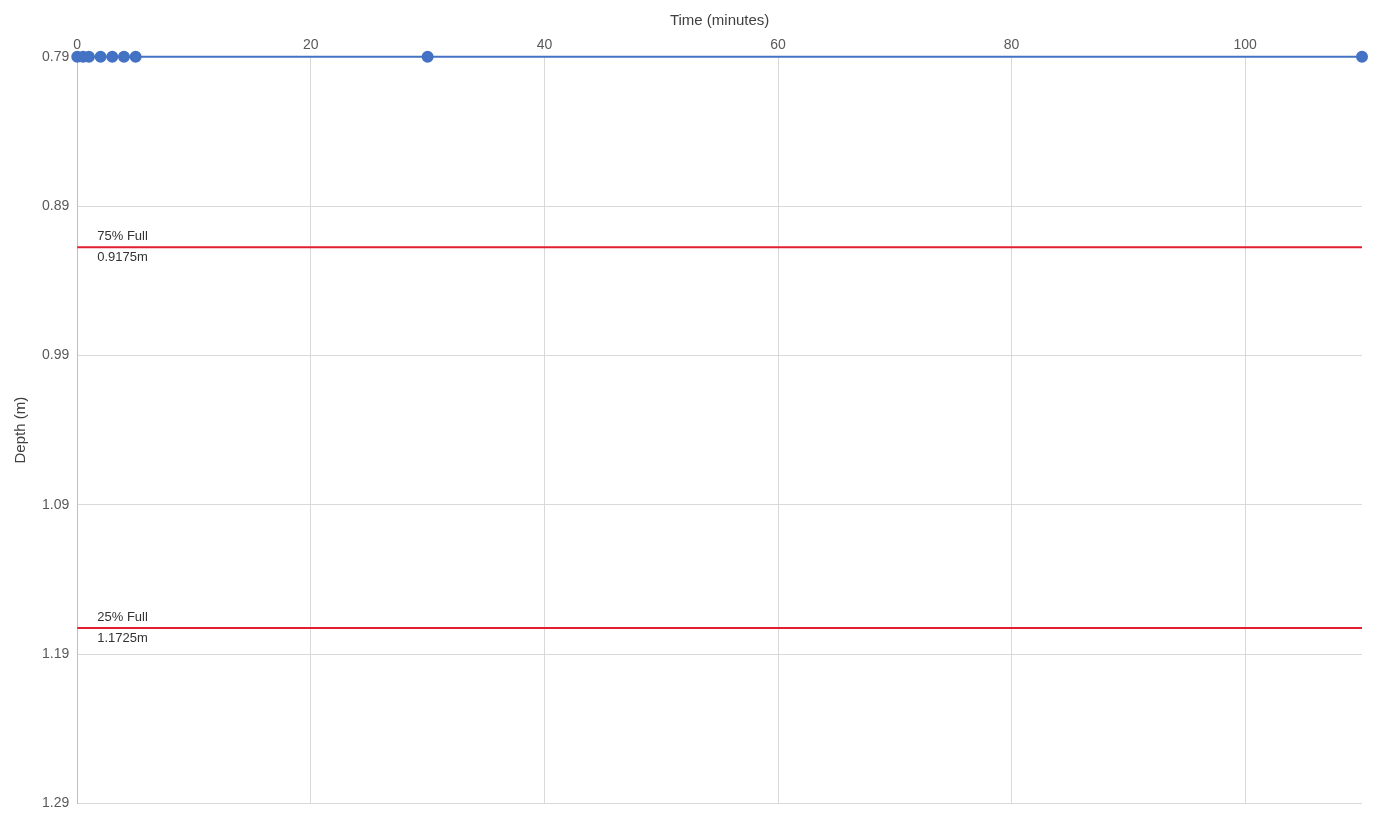 This screenshot has height=828, width=1382. I want to click on y-tick-label: 1.09, so click(56, 503).